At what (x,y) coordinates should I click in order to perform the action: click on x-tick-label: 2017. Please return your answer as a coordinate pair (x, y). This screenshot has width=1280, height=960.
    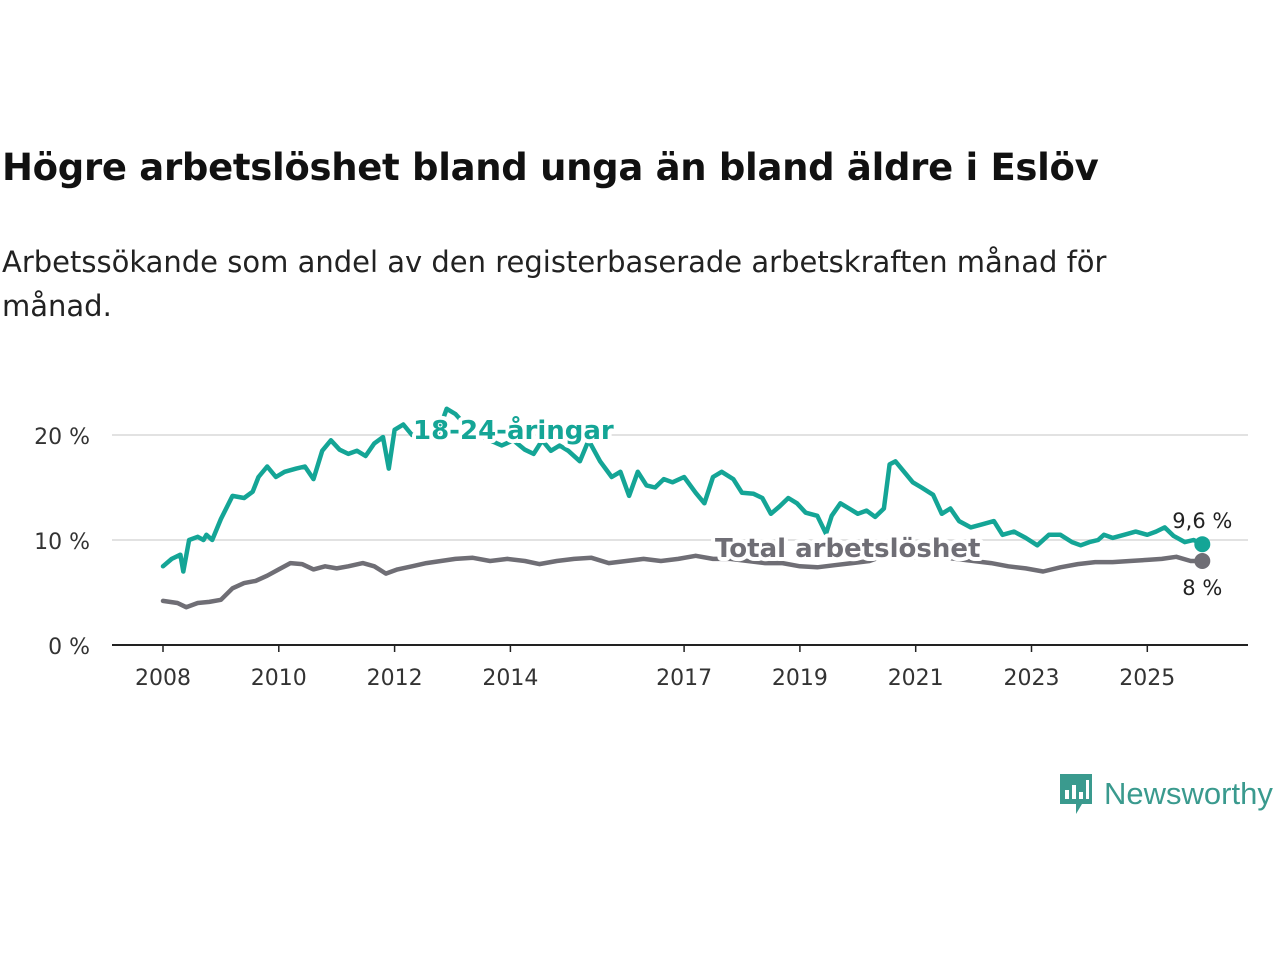
    Looking at the image, I should click on (684, 678).